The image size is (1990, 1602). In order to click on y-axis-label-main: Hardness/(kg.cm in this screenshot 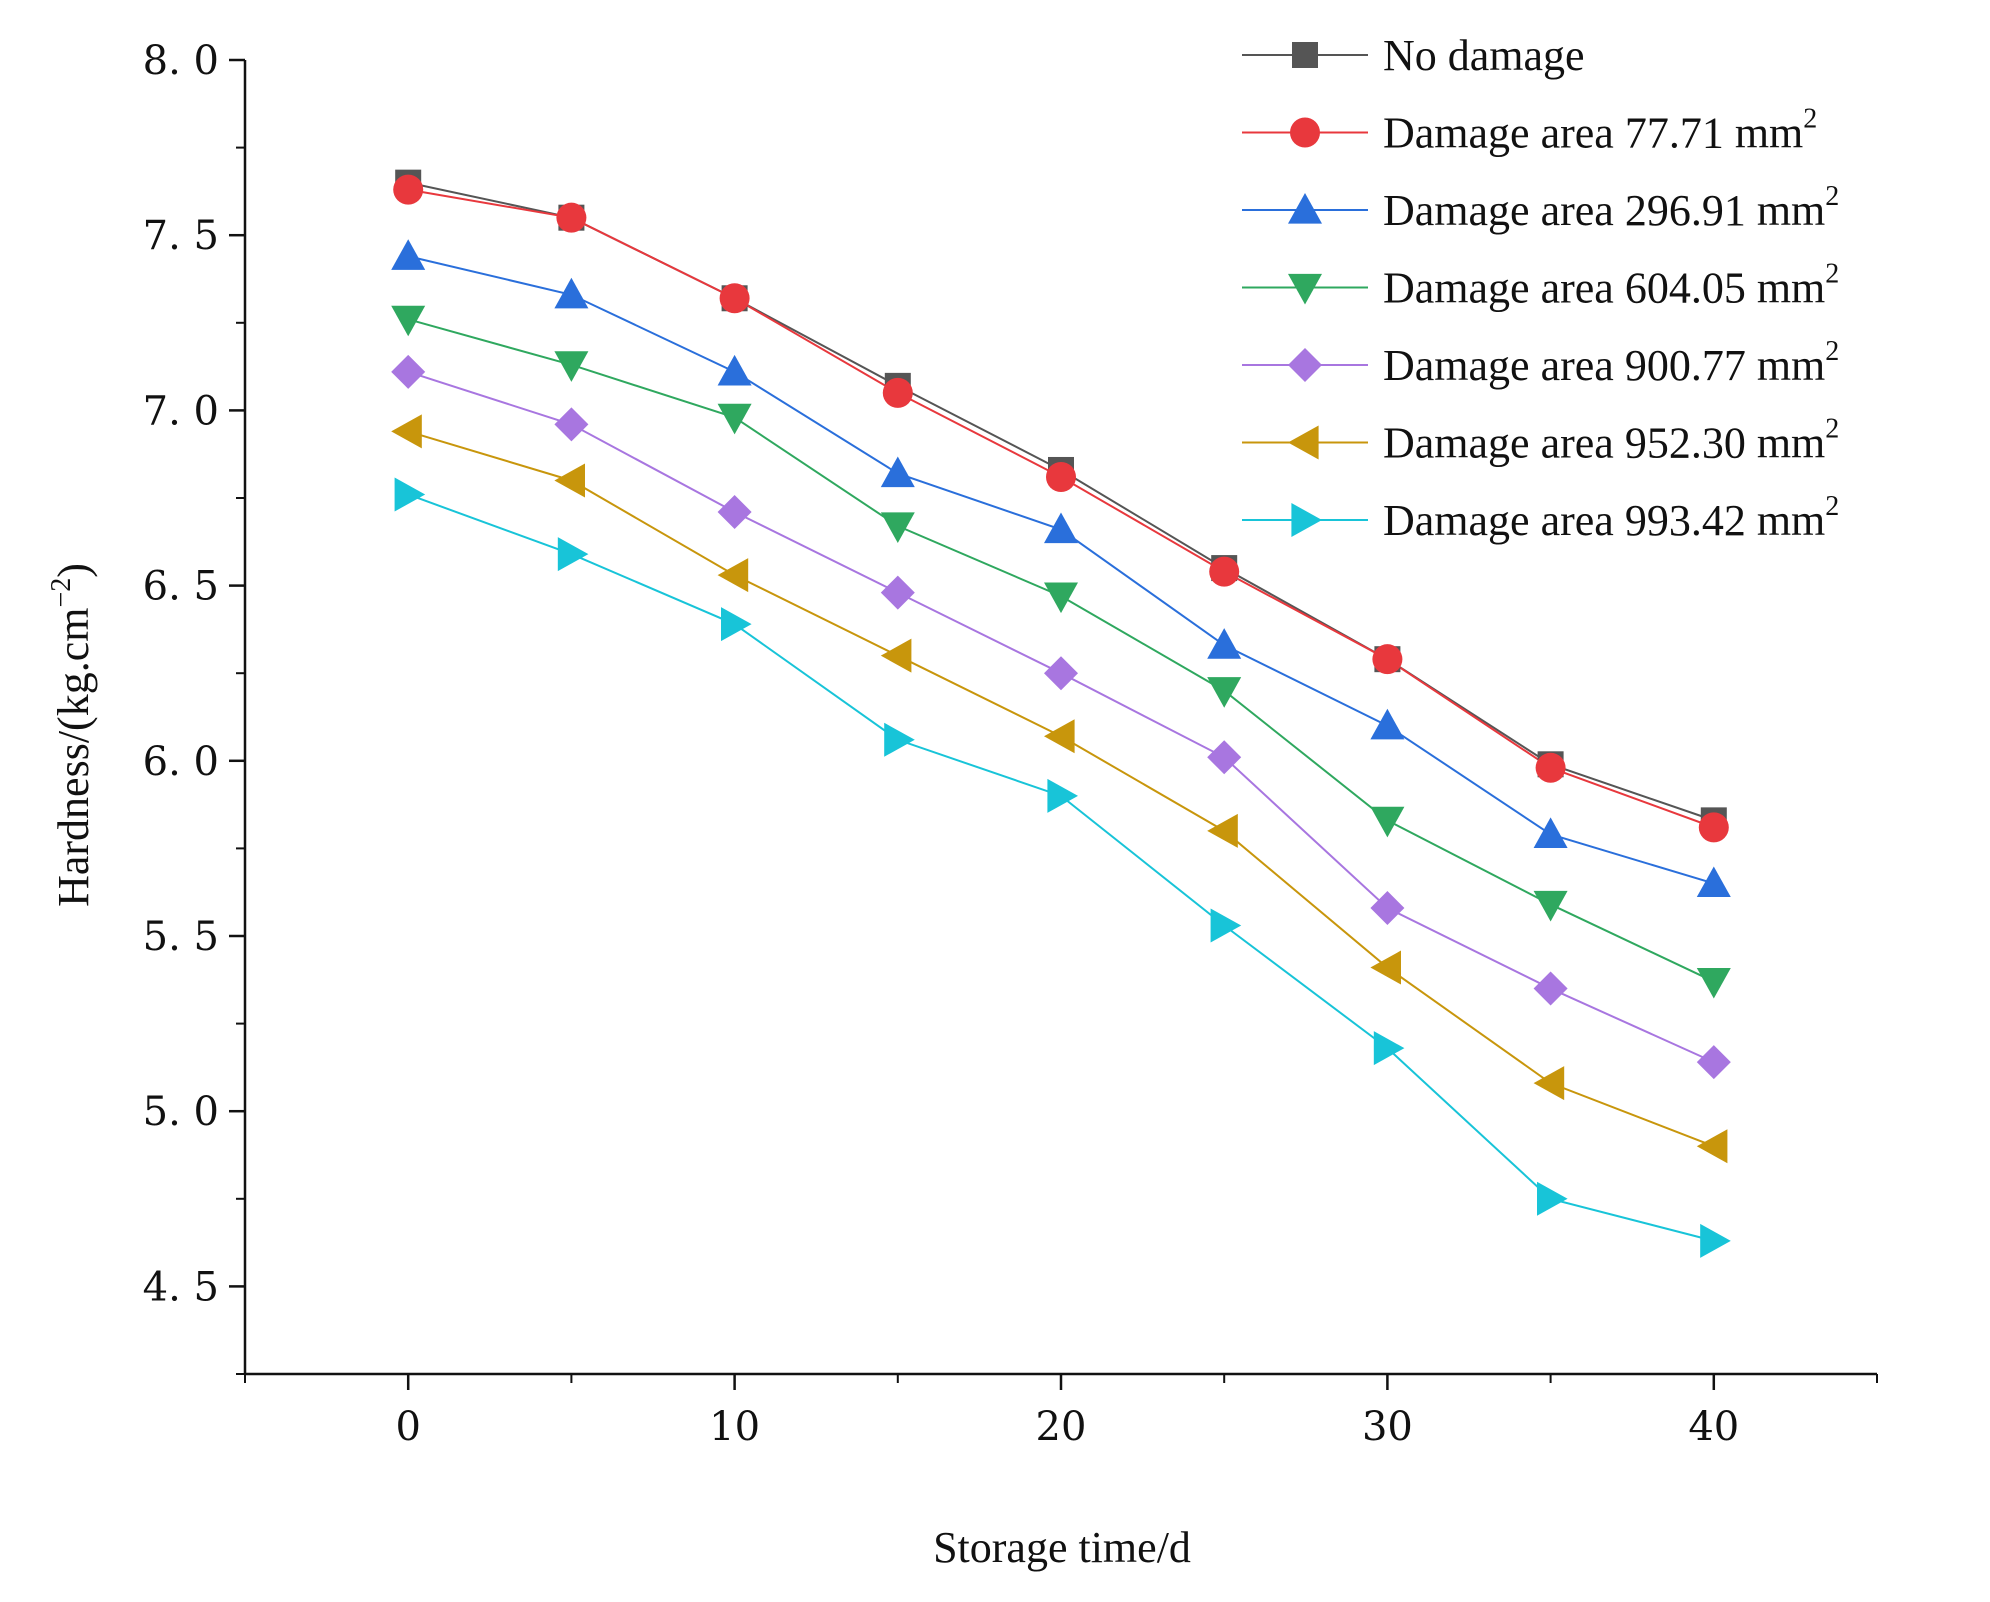, I will do `click(73, 757)`.